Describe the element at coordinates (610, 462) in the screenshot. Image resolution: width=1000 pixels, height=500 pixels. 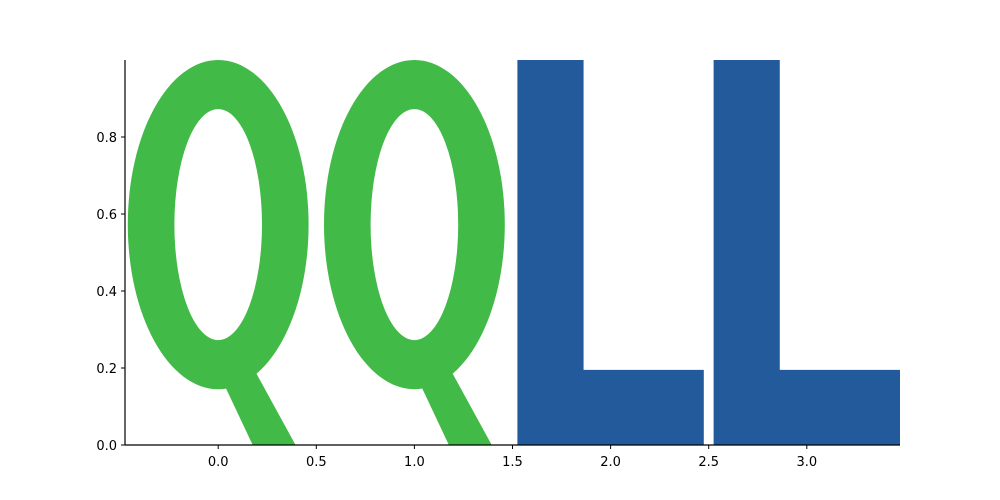
I see `x-tick-label: 2.0` at that location.